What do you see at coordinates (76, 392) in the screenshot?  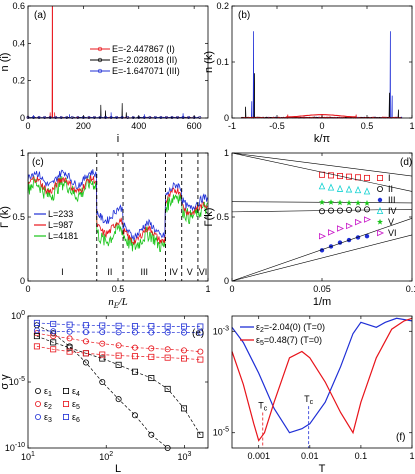 I see `legend-entry: ε4` at bounding box center [76, 392].